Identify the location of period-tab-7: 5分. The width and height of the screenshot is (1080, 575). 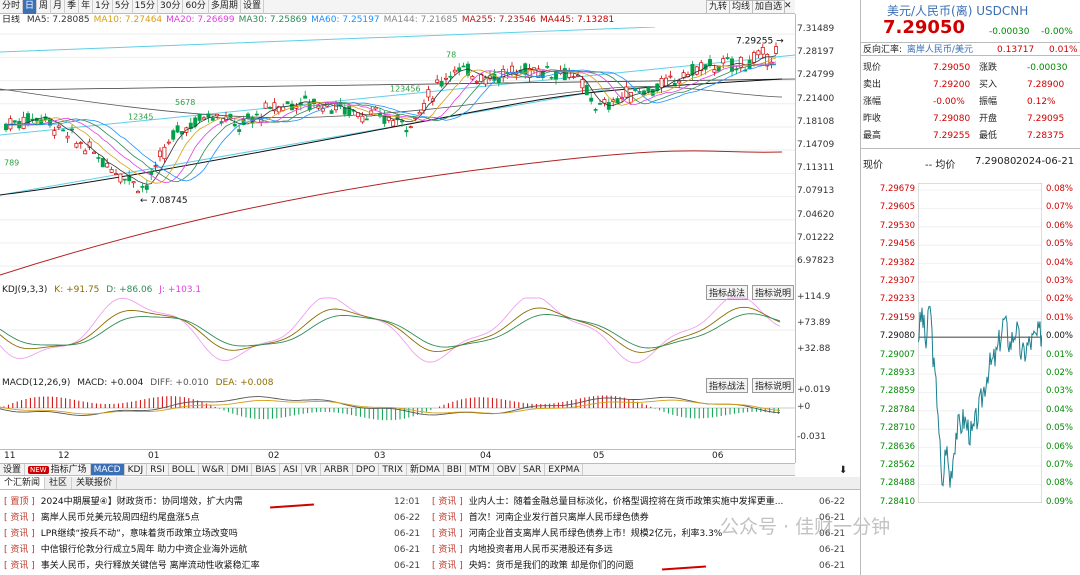
(123, 7).